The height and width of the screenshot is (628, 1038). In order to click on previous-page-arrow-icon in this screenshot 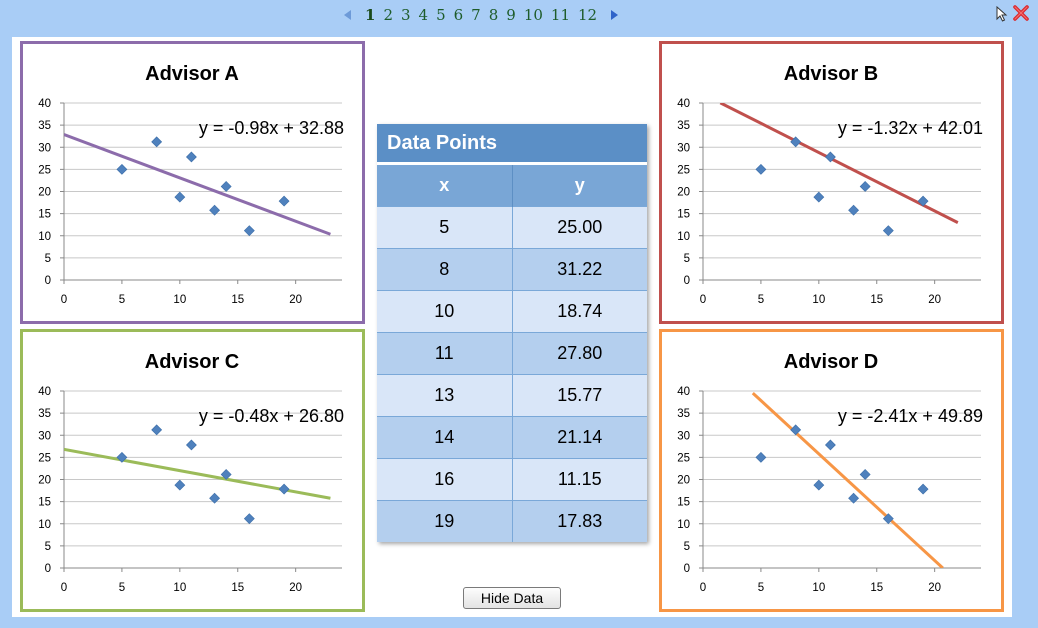, I will do `click(347, 15)`.